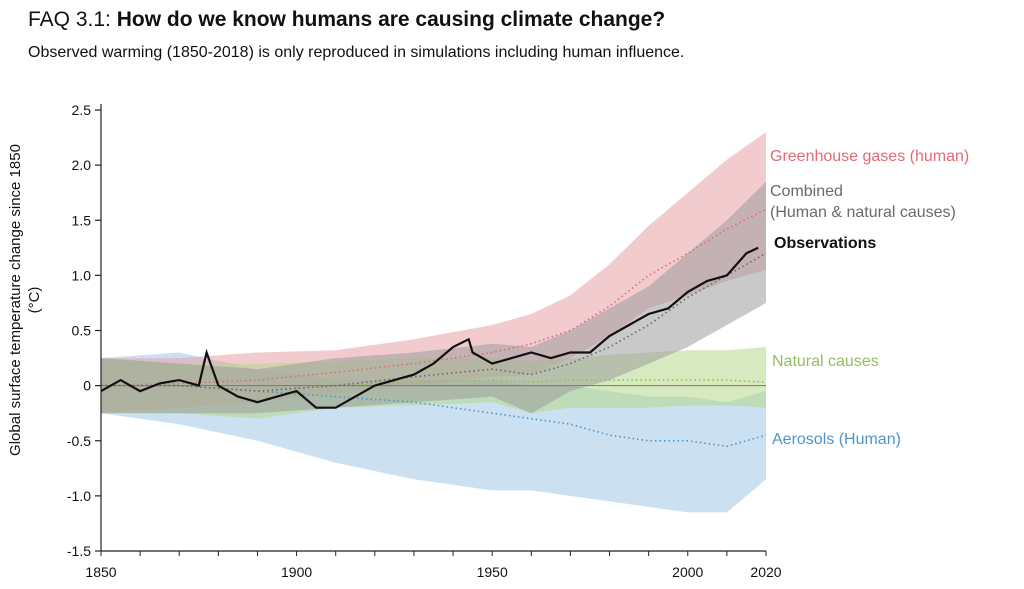  Describe the element at coordinates (87, 386) in the screenshot. I see `y-tick-label: 0` at that location.